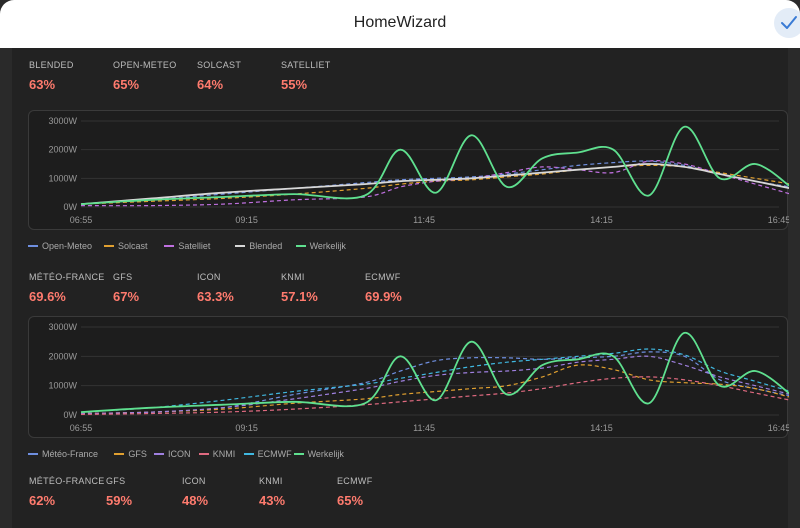 The image size is (800, 528). I want to click on series-line-gfs, so click(434, 389).